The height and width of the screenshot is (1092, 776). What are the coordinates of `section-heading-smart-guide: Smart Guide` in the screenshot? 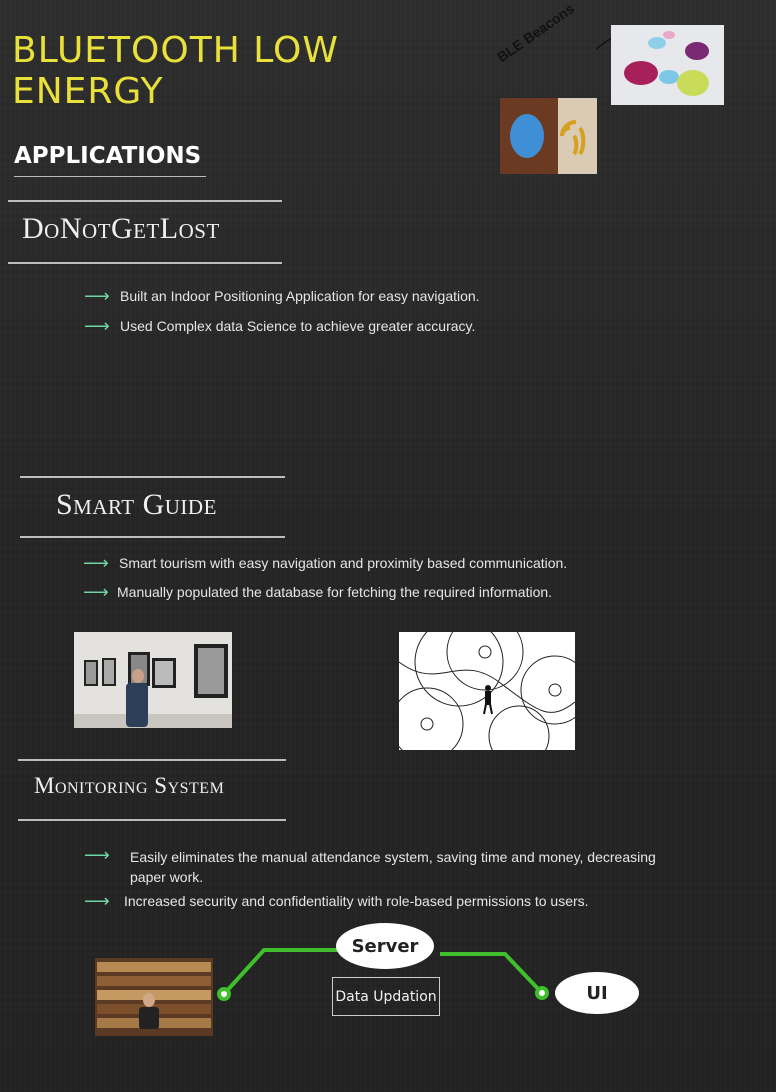 It's located at (136, 504).